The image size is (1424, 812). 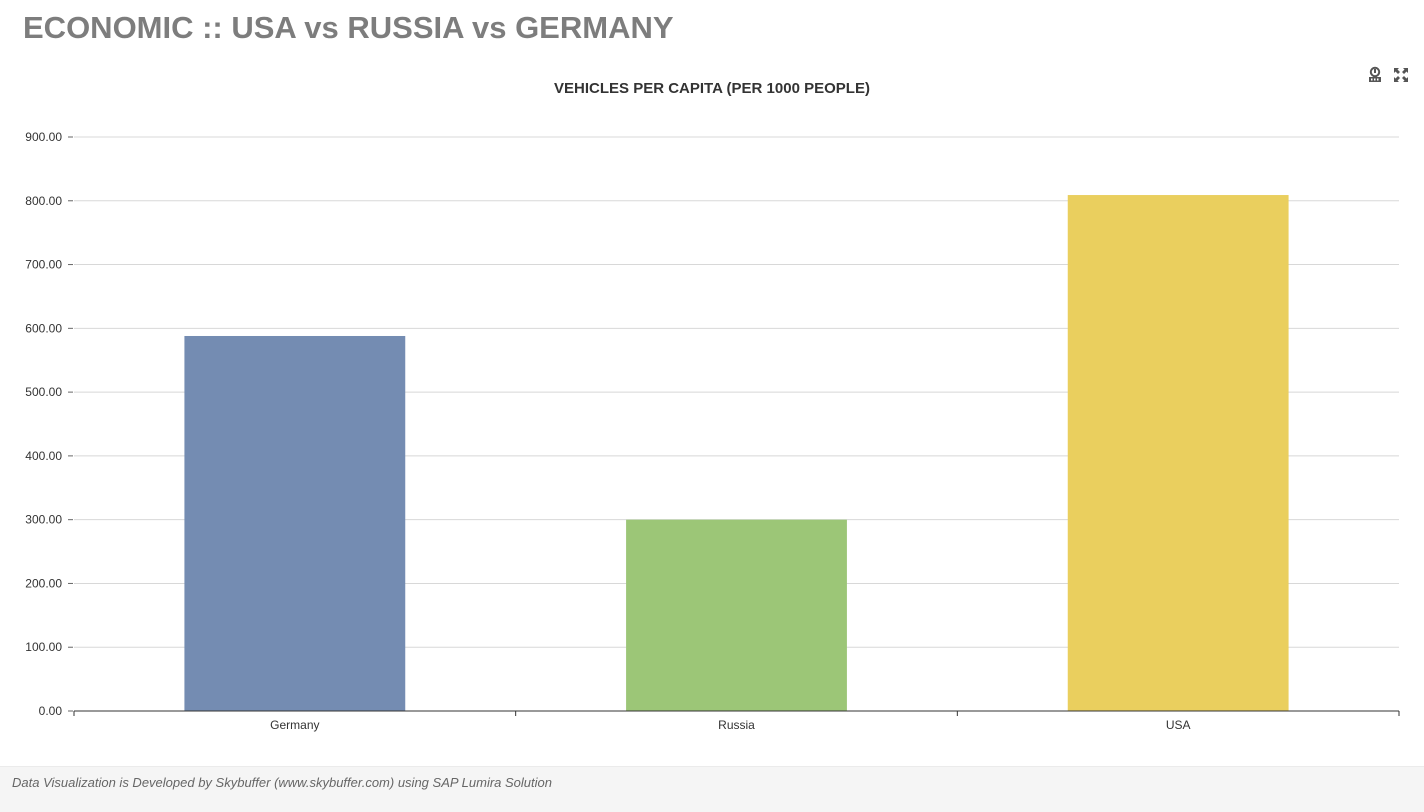 I want to click on x-tick-label: Germany, so click(x=294, y=725).